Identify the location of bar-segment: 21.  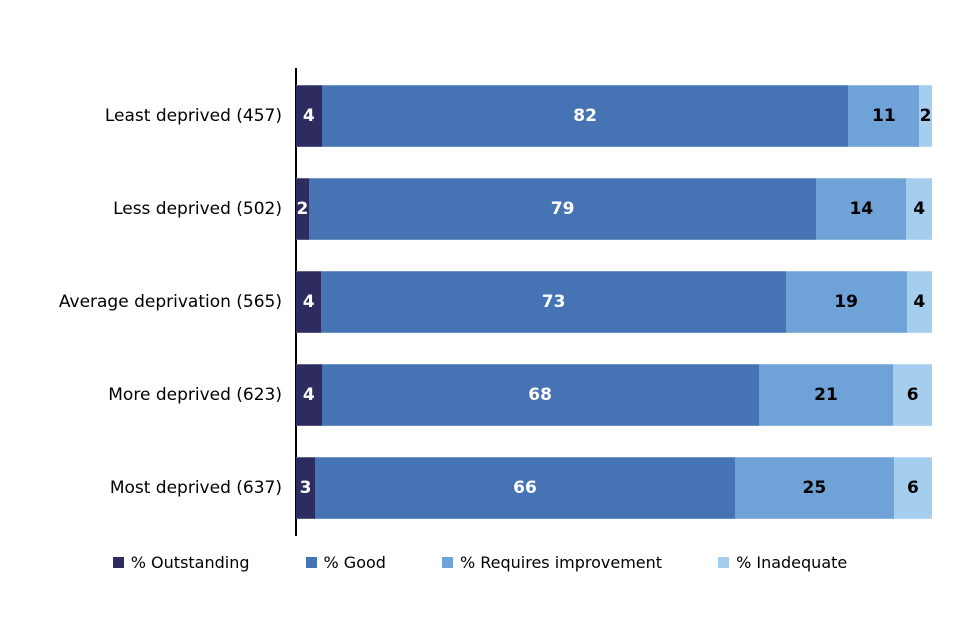
(826, 395).